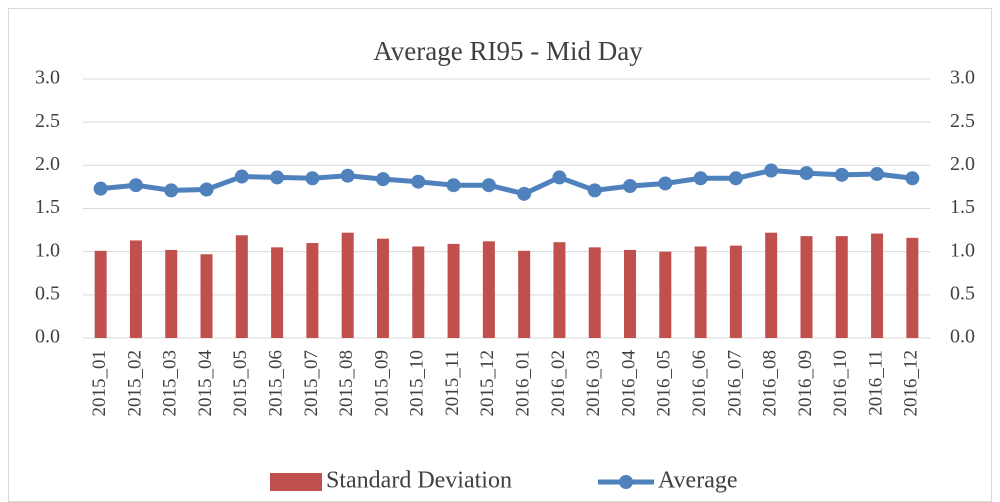 The image size is (1000, 502). Describe the element at coordinates (47, 164) in the screenshot. I see `y-tick-label: 2.0` at that location.